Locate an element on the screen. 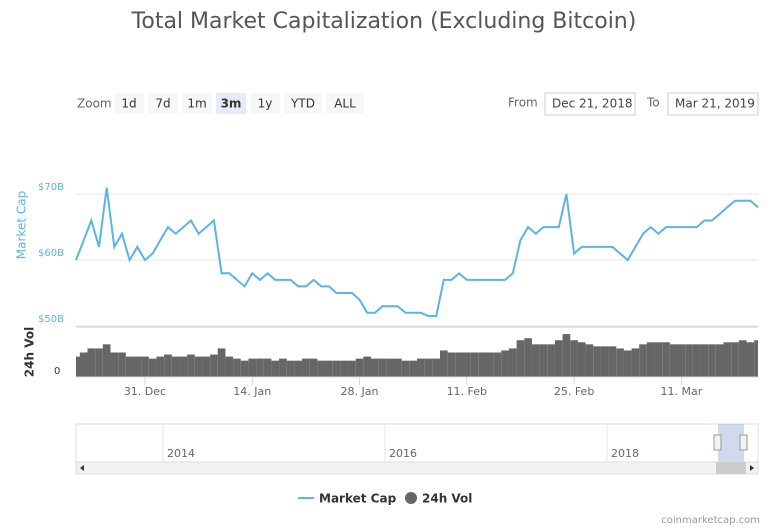 This screenshot has width=768, height=528. legend-symbol is located at coordinates (411, 498).